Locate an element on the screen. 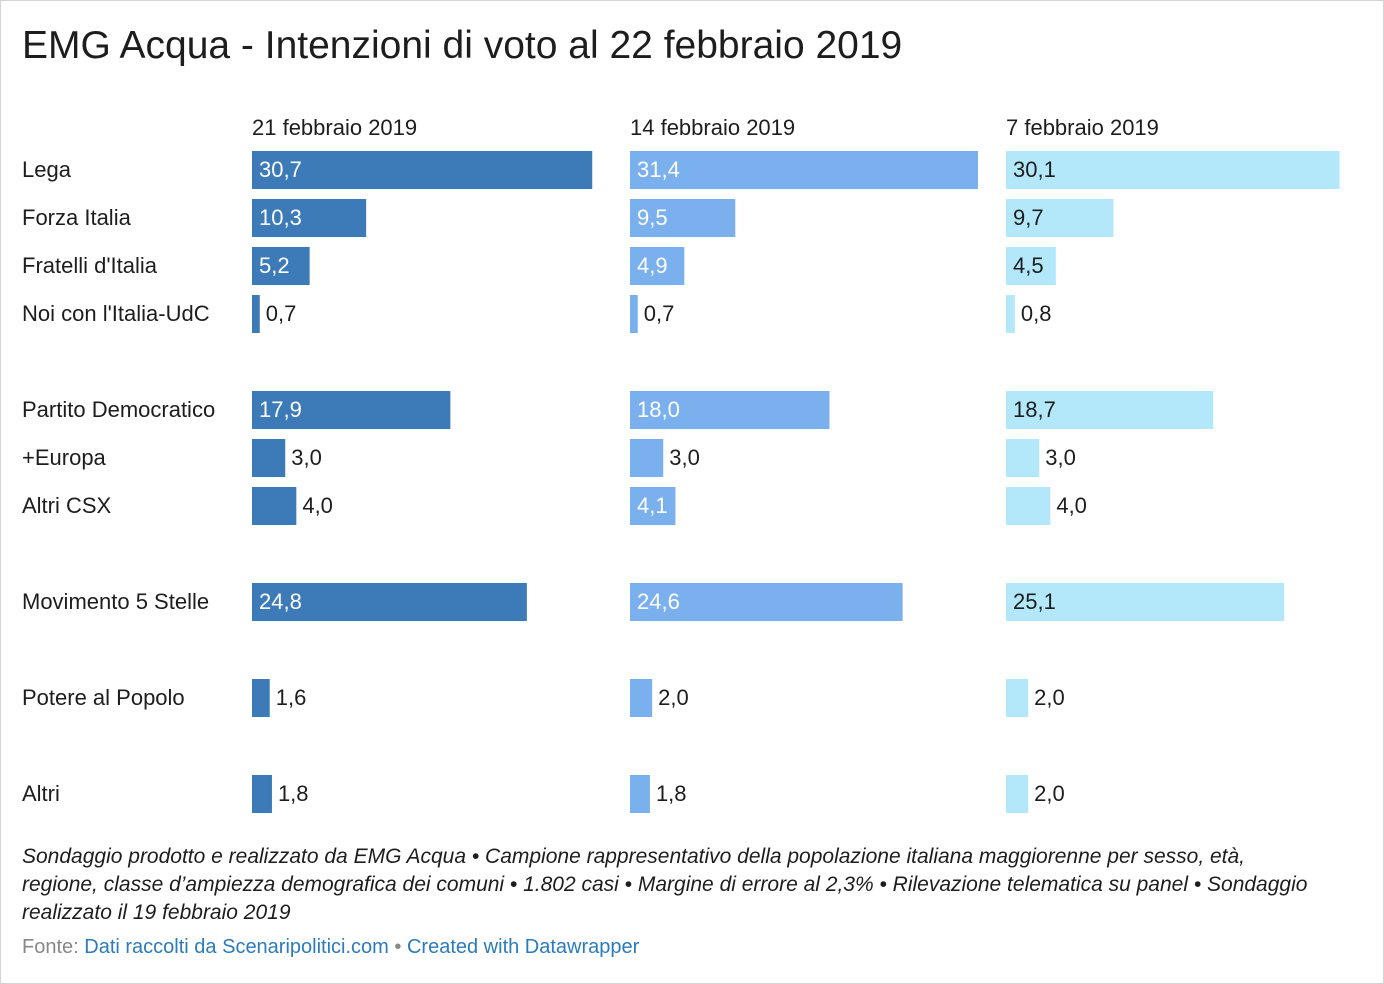 The width and height of the screenshot is (1384, 984). series-header: 14 febbraio 2019 is located at coordinates (712, 127).